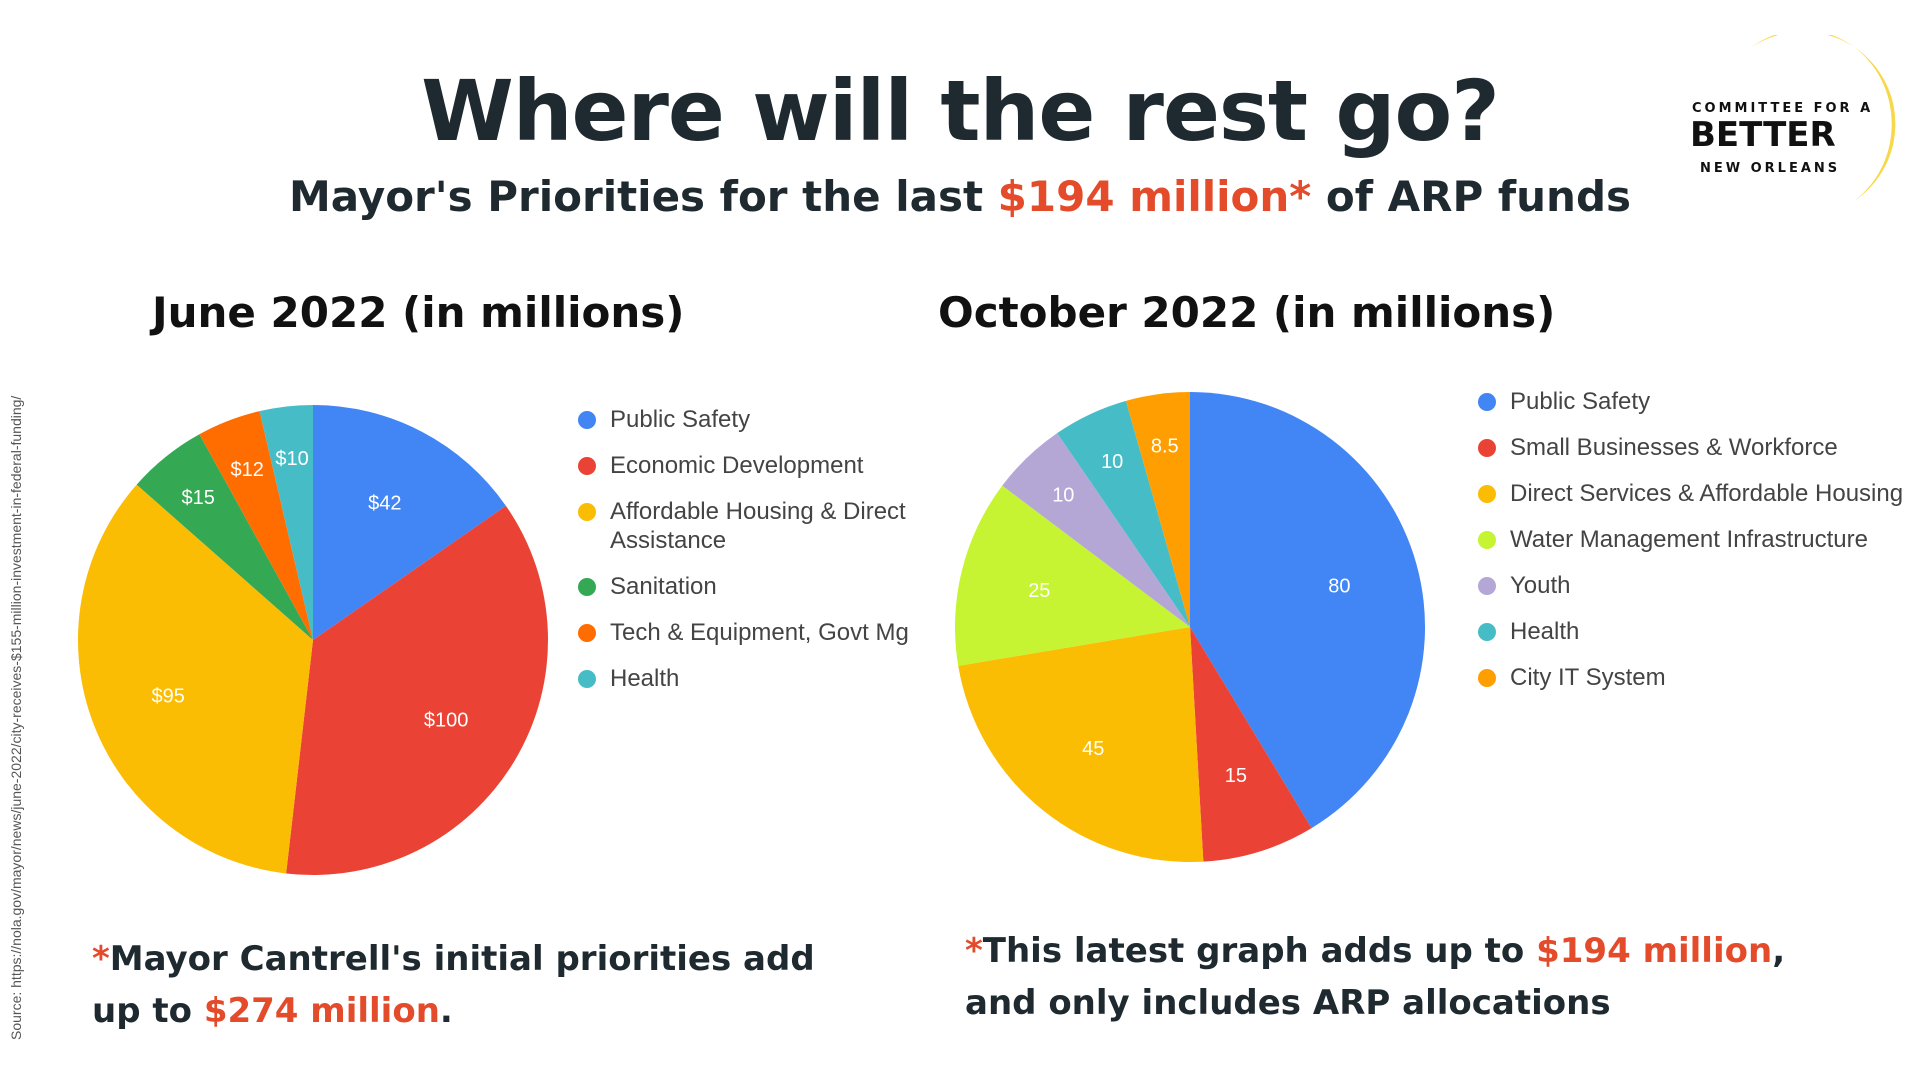 This screenshot has width=1920, height=1080. Describe the element at coordinates (1375, 977) in the screenshot. I see `footnote-text-end: , and only includes ARP allocations` at that location.